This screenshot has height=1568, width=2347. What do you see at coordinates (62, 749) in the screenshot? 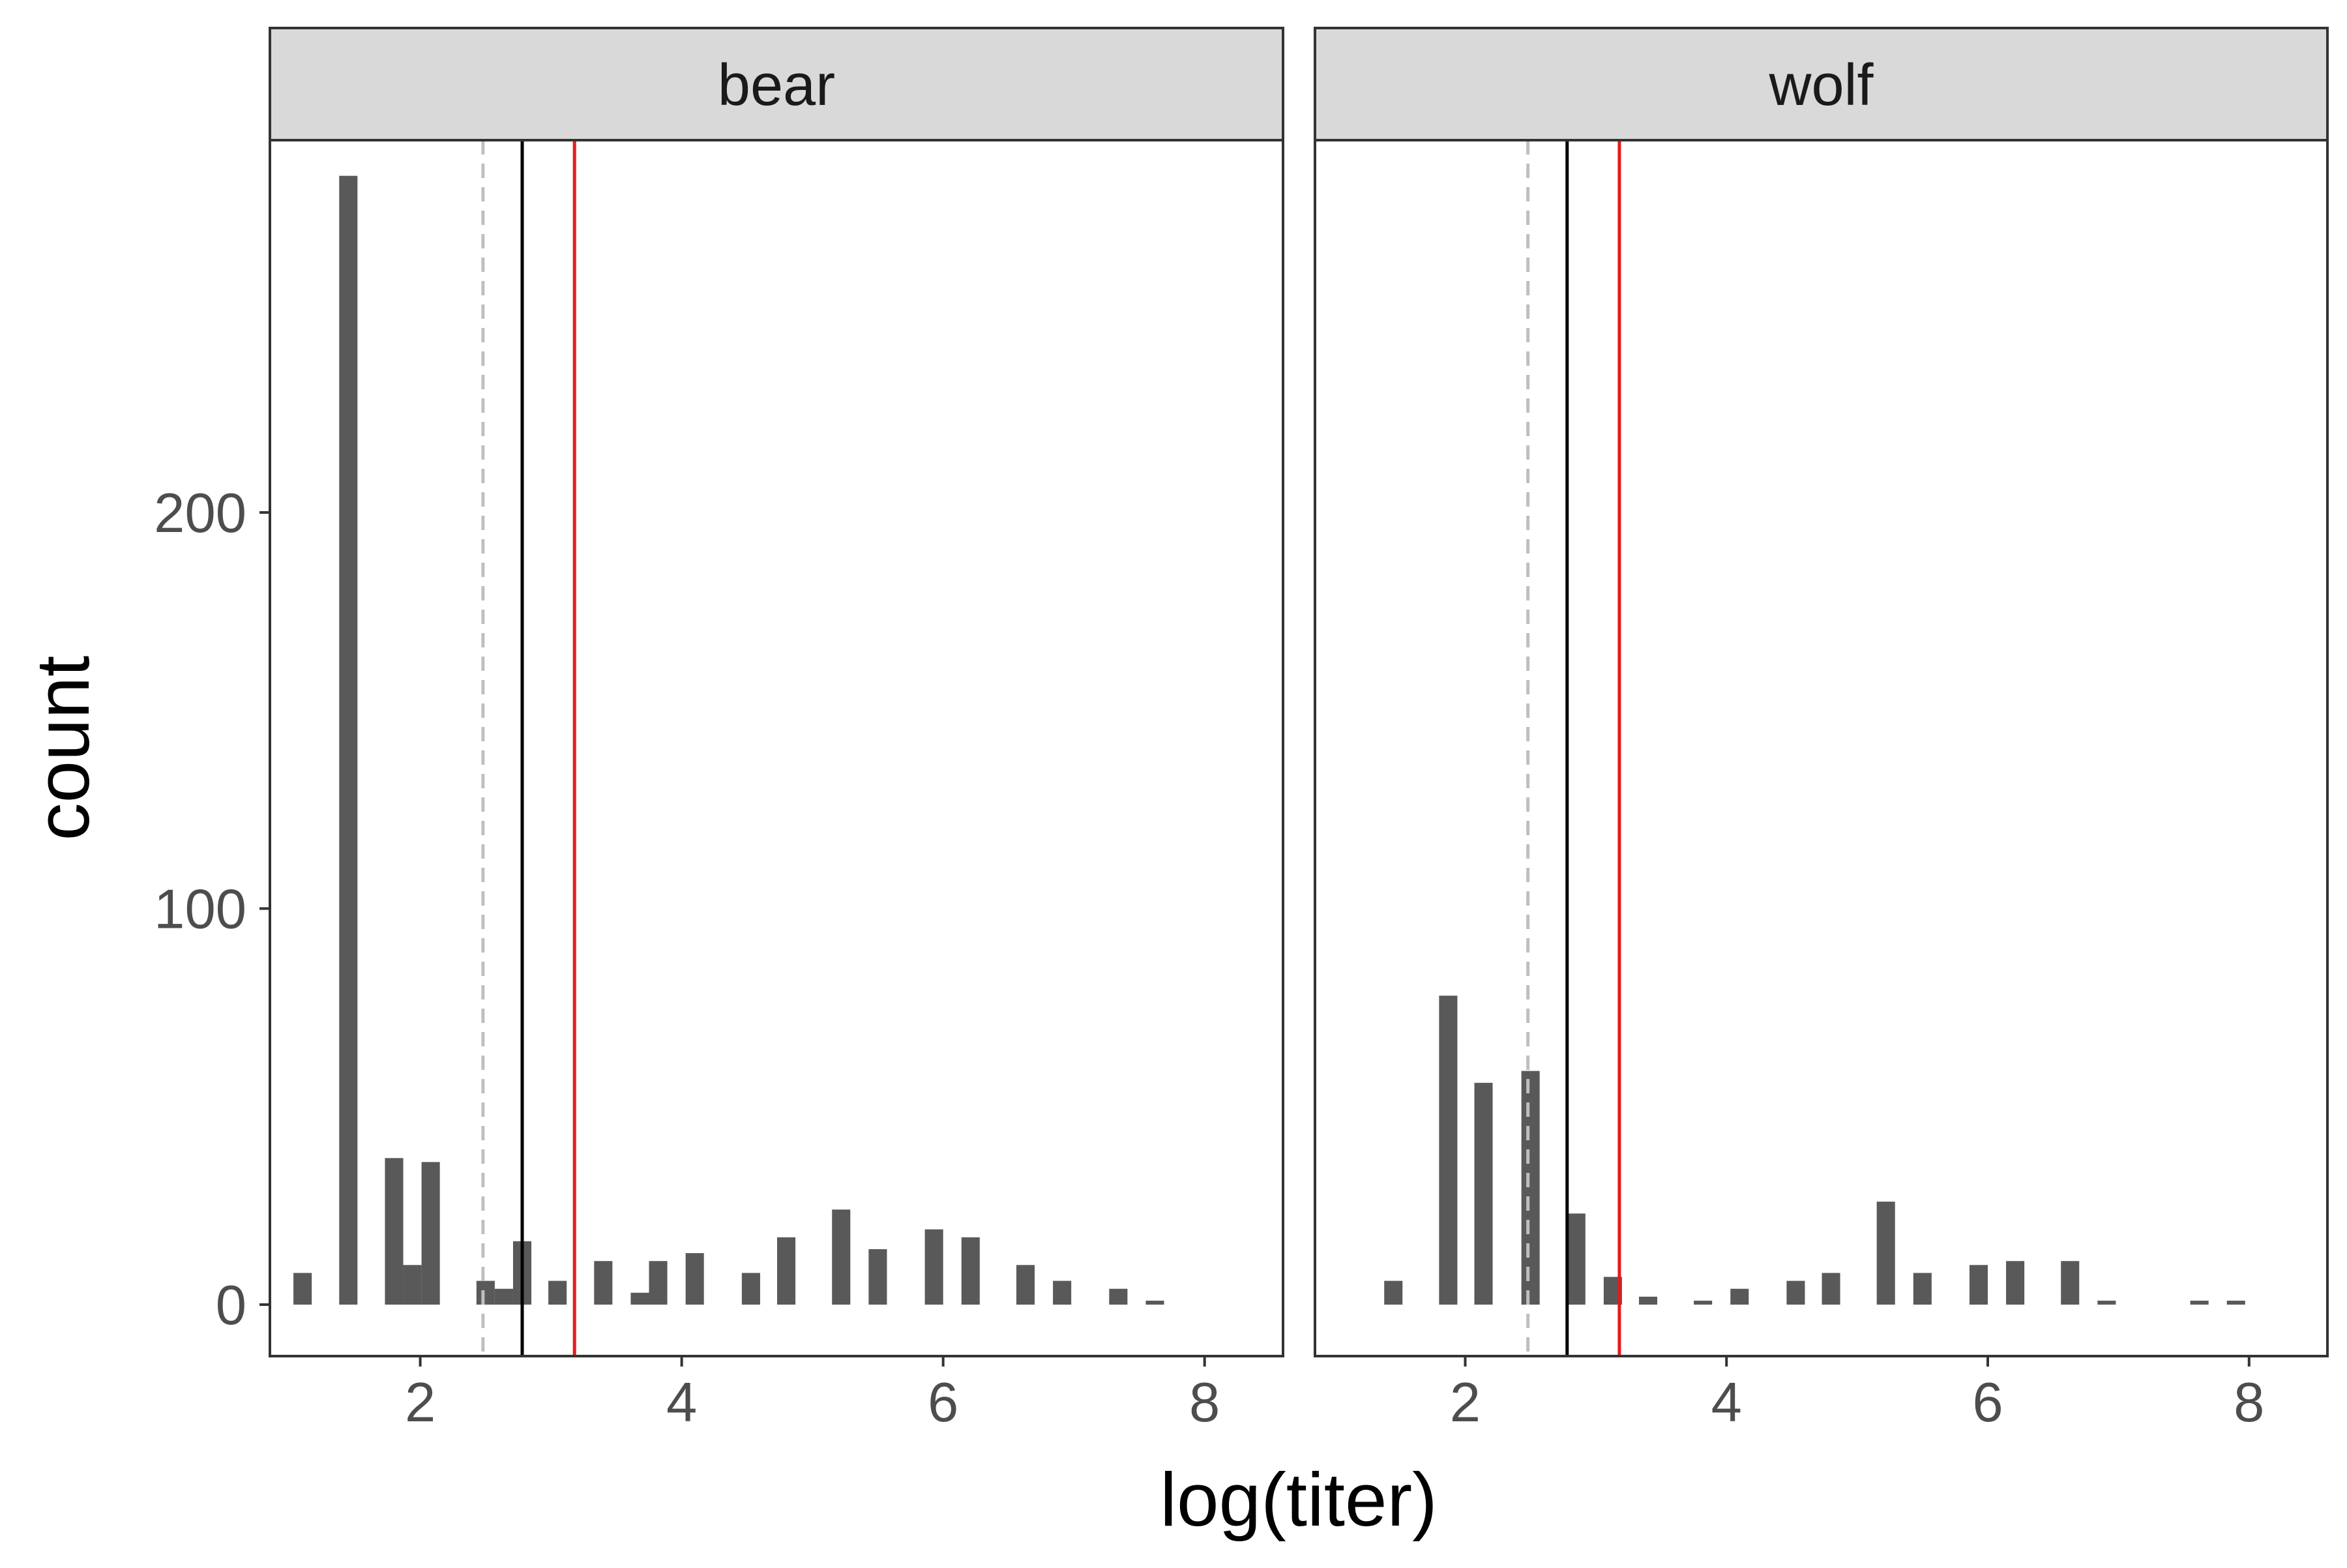
I see `y-axis-title: count` at bounding box center [62, 749].